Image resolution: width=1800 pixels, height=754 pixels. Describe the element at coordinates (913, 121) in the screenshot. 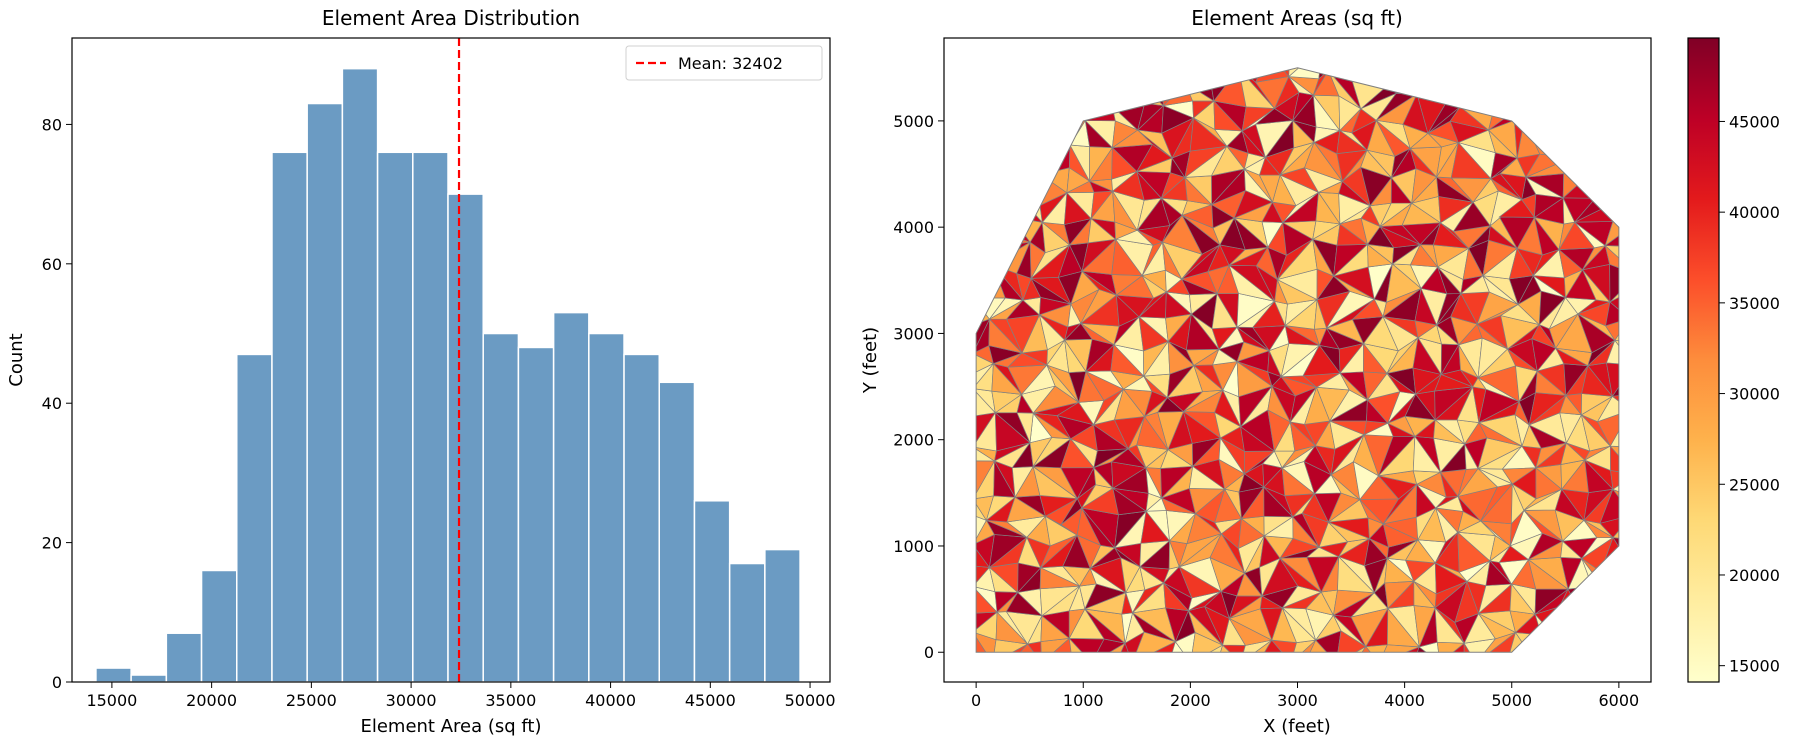

I see `y-tick-label: 5000` at that location.